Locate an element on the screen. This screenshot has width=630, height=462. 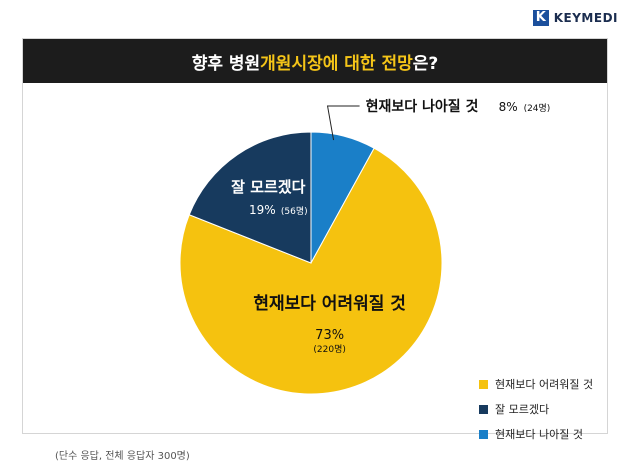
title-highlight: 개원시장에 대한 전망 is located at coordinates (336, 63).